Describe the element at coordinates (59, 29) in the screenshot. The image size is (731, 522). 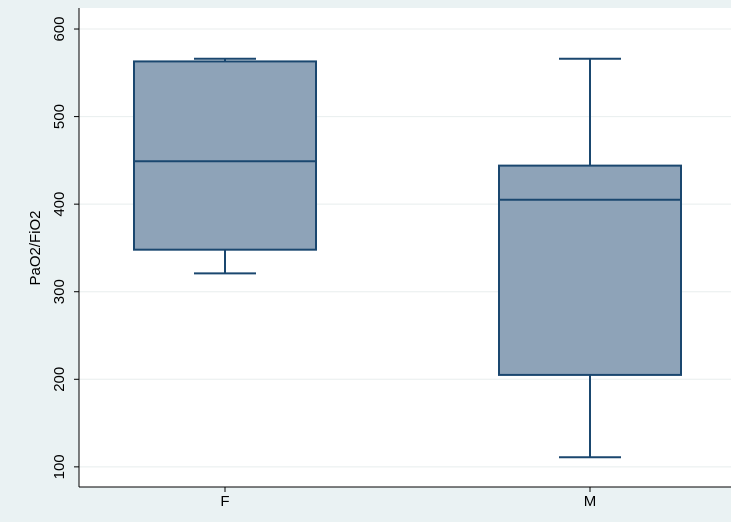
I see `y-tick-label: 600` at that location.